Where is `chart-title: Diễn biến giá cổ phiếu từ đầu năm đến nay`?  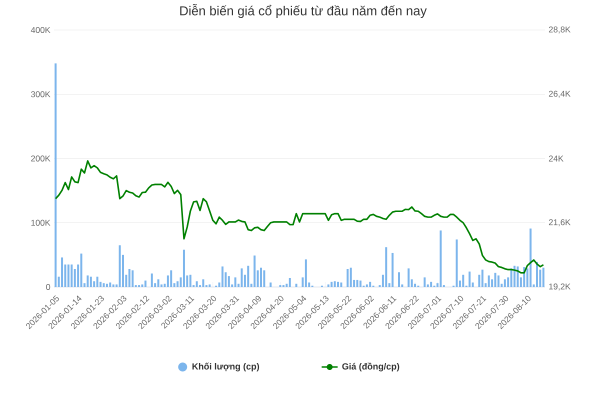
chart-title: Diễn biến giá cổ phiếu từ đầu năm đến nay is located at coordinates (303, 11).